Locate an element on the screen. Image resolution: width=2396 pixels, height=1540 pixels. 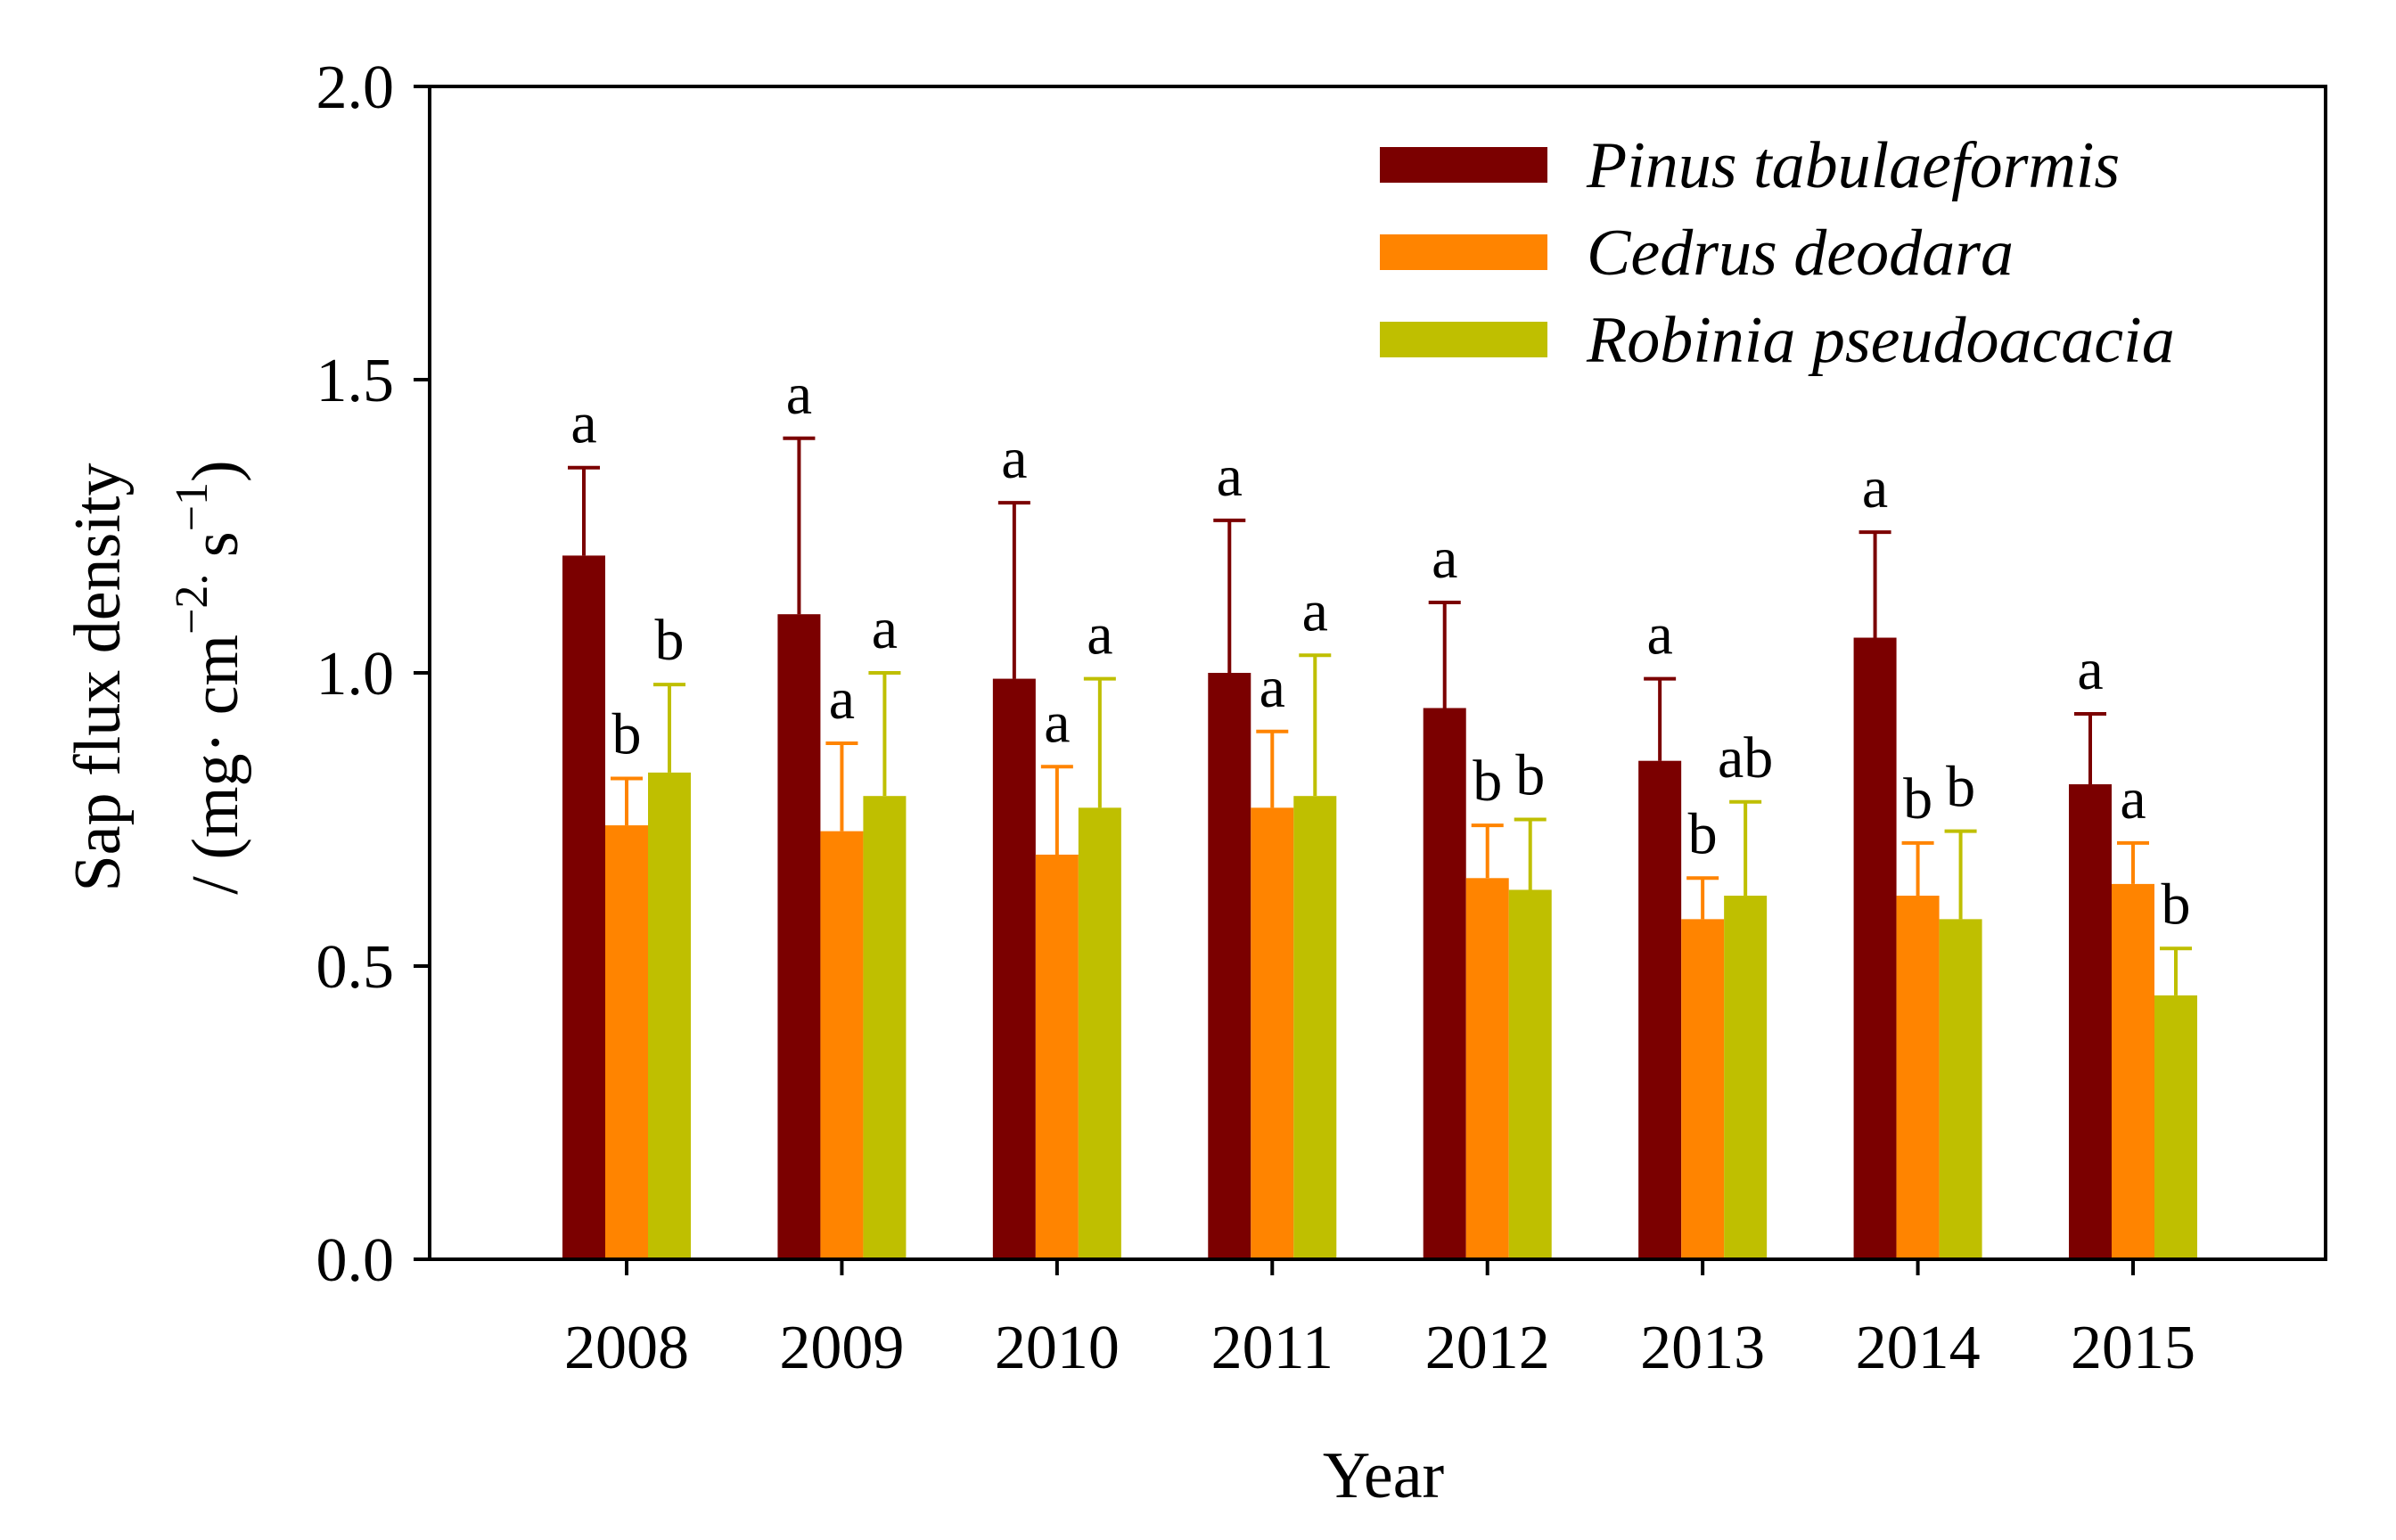
x-tick-label: 2013 is located at coordinates (1702, 1348).